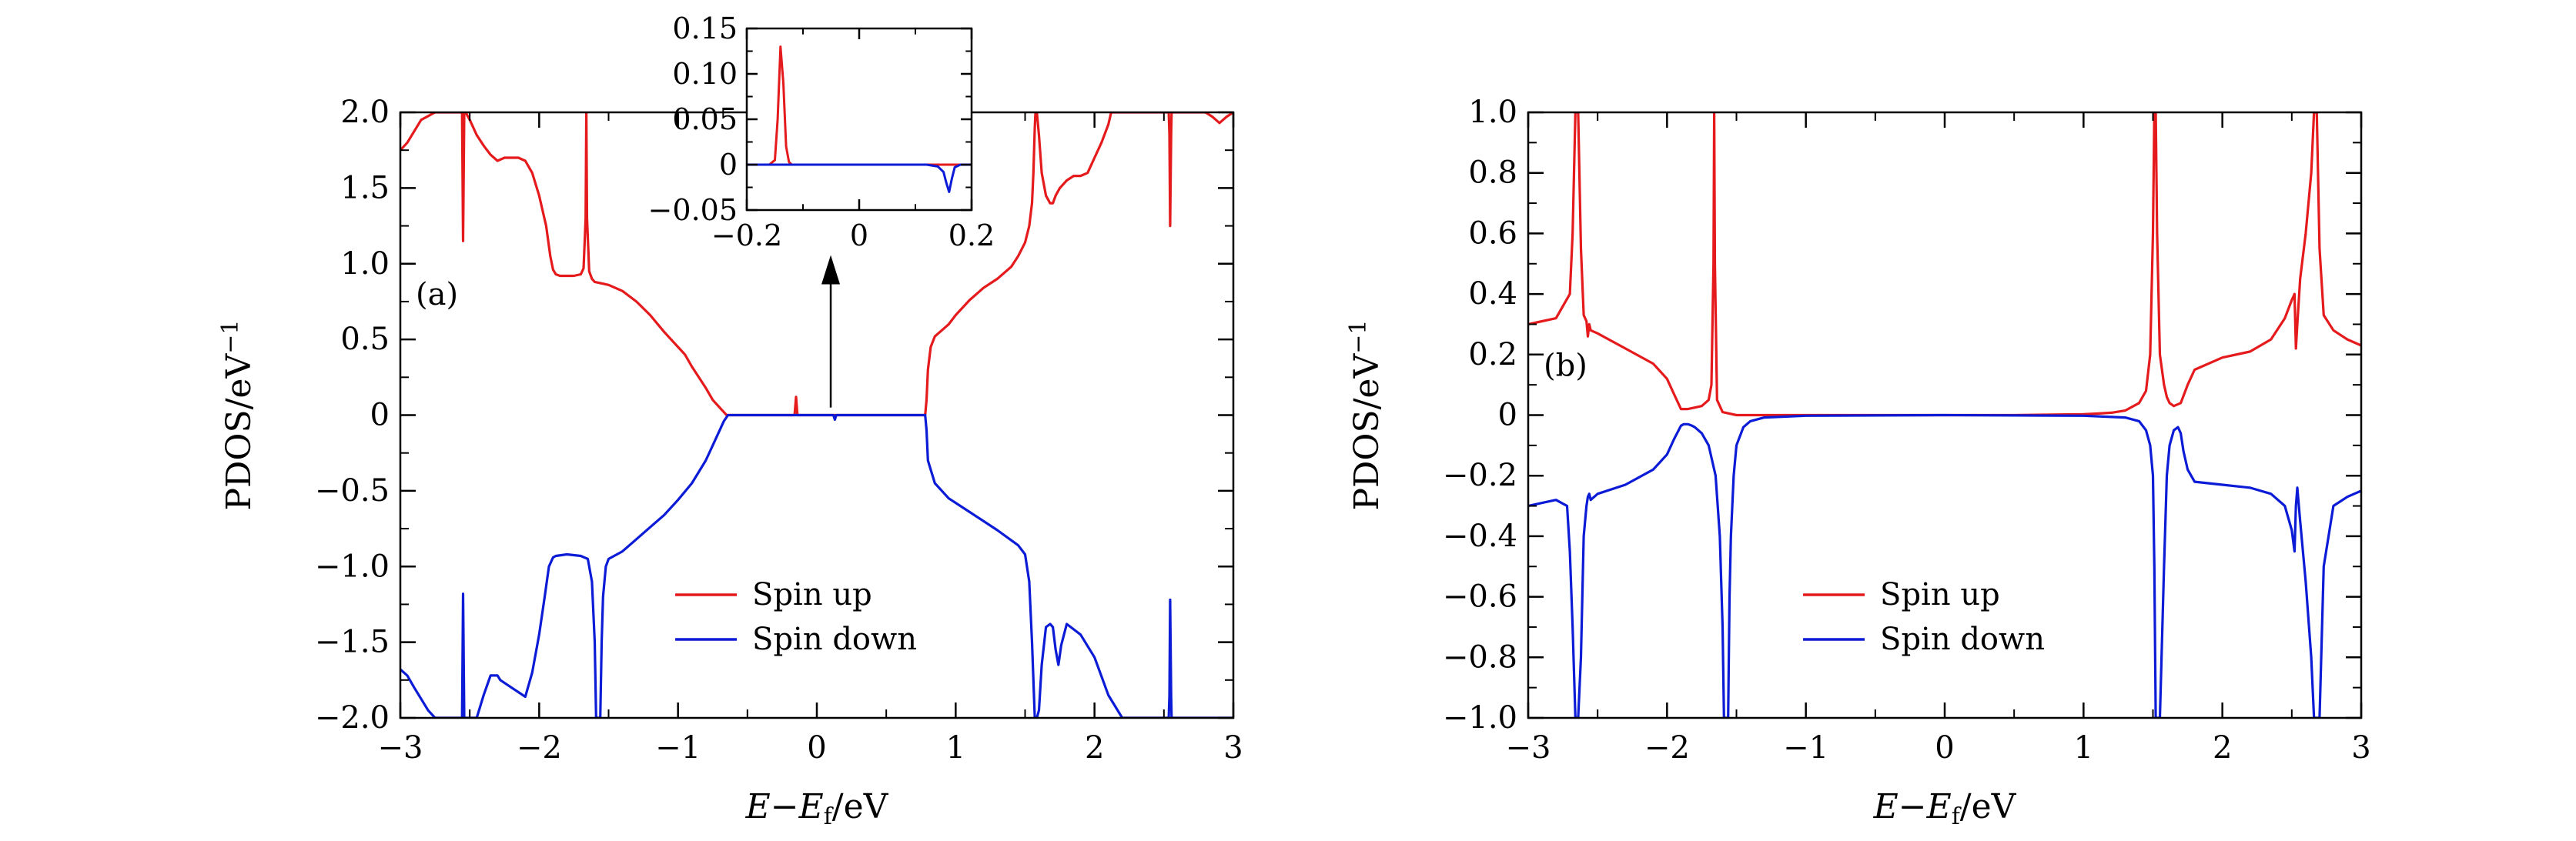 The image size is (2576, 841). What do you see at coordinates (972, 235) in the screenshot?
I see `x-tick-label: 0.2` at bounding box center [972, 235].